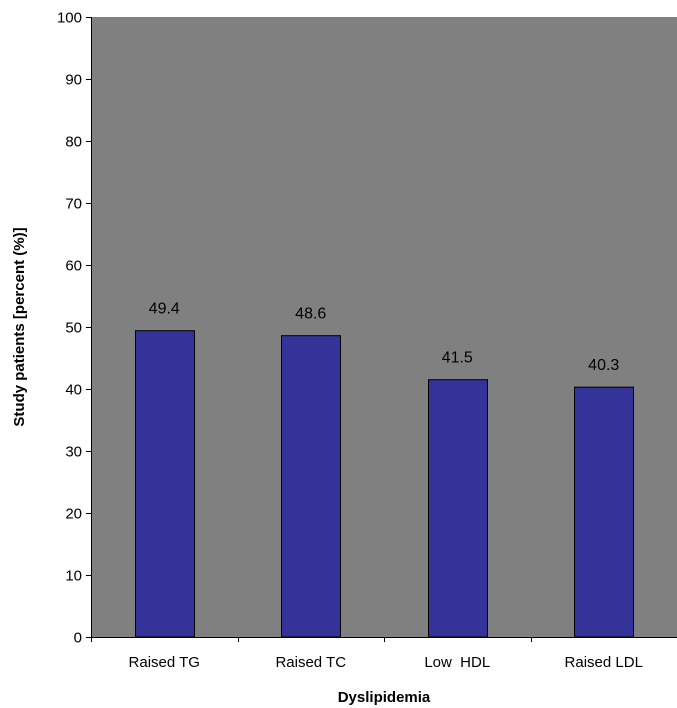 This screenshot has height=708, width=677. Describe the element at coordinates (164, 309) in the screenshot. I see `bar-value-label: 49.4` at that location.